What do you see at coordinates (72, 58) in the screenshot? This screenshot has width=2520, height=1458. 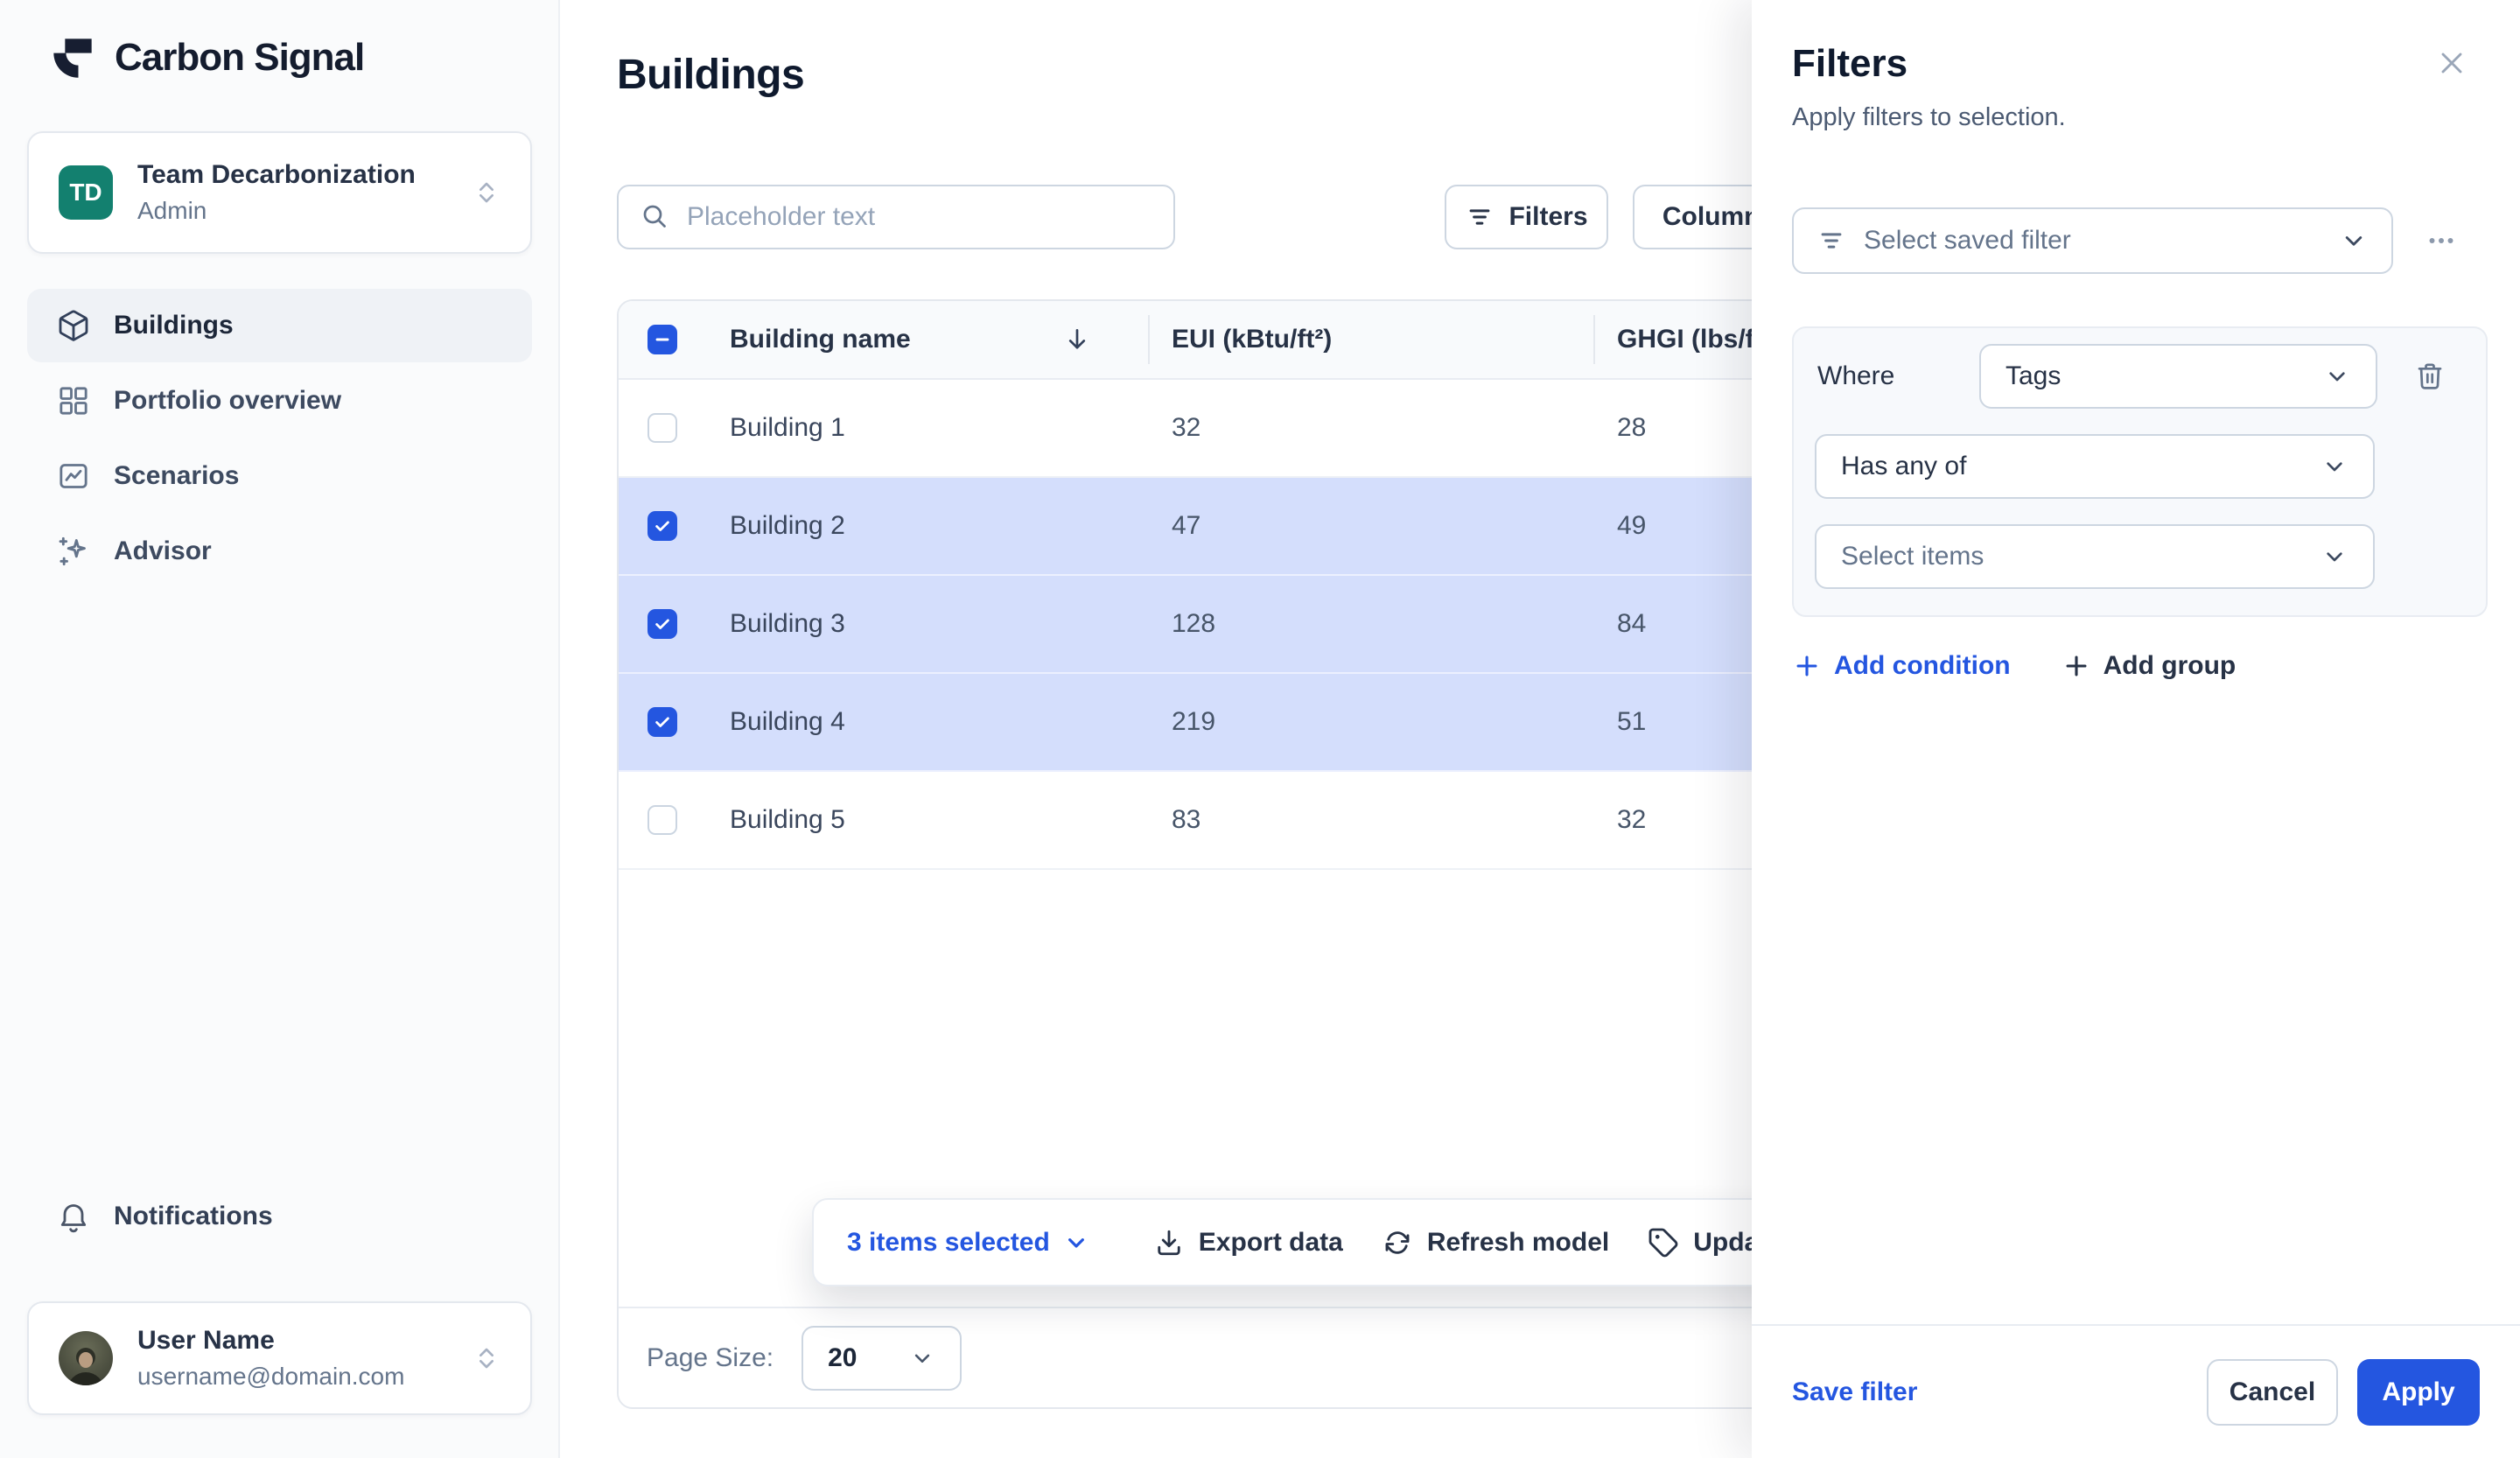 I see `brand-mark-icon` at bounding box center [72, 58].